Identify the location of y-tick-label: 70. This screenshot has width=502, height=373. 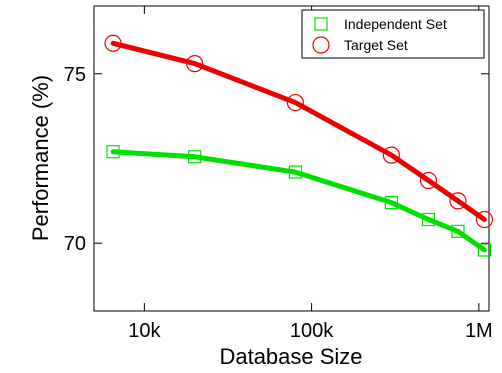
(75, 244).